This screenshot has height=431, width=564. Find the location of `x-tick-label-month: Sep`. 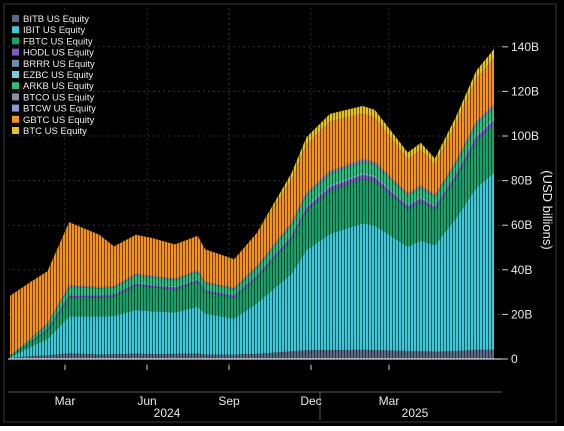

x-tick-label-month: Sep is located at coordinates (229, 401).